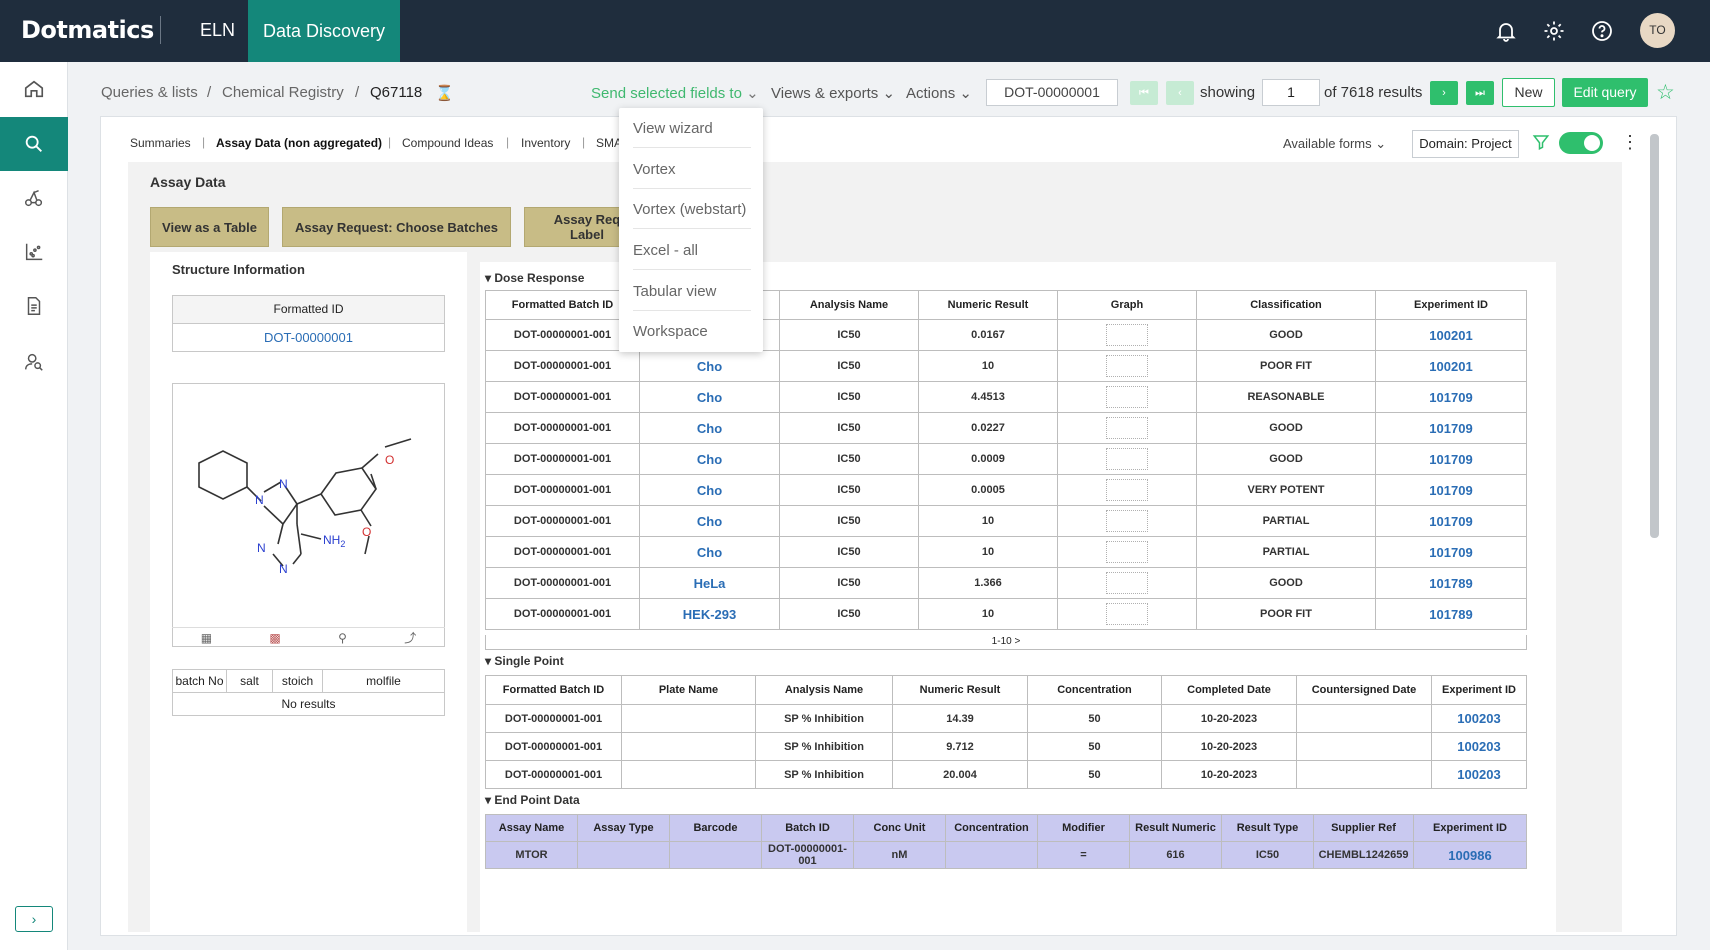 The image size is (1710, 950). I want to click on column-header: Result Numeric, so click(1175, 828).